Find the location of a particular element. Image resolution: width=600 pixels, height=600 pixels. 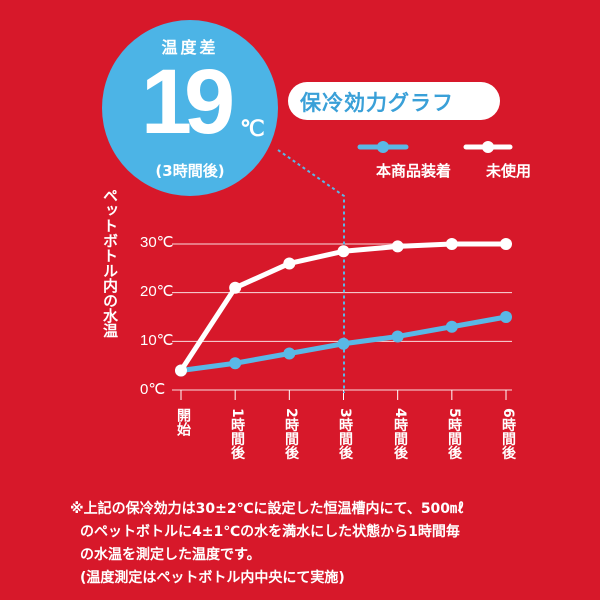

badge-top-label: 温度差 is located at coordinates (190, 47).